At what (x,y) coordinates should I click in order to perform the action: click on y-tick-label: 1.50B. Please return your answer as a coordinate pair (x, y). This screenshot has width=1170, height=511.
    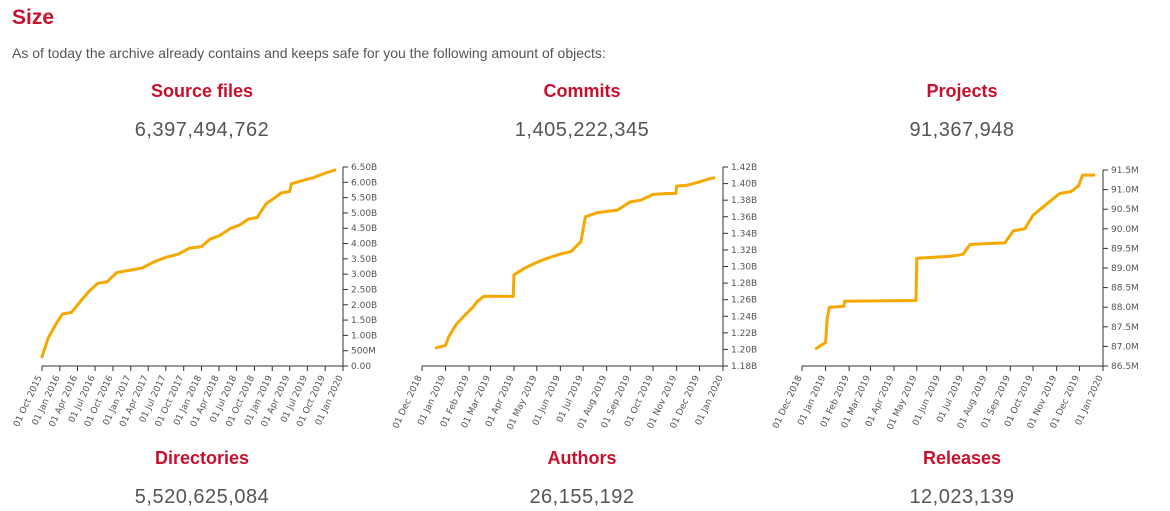
    Looking at the image, I should click on (364, 321).